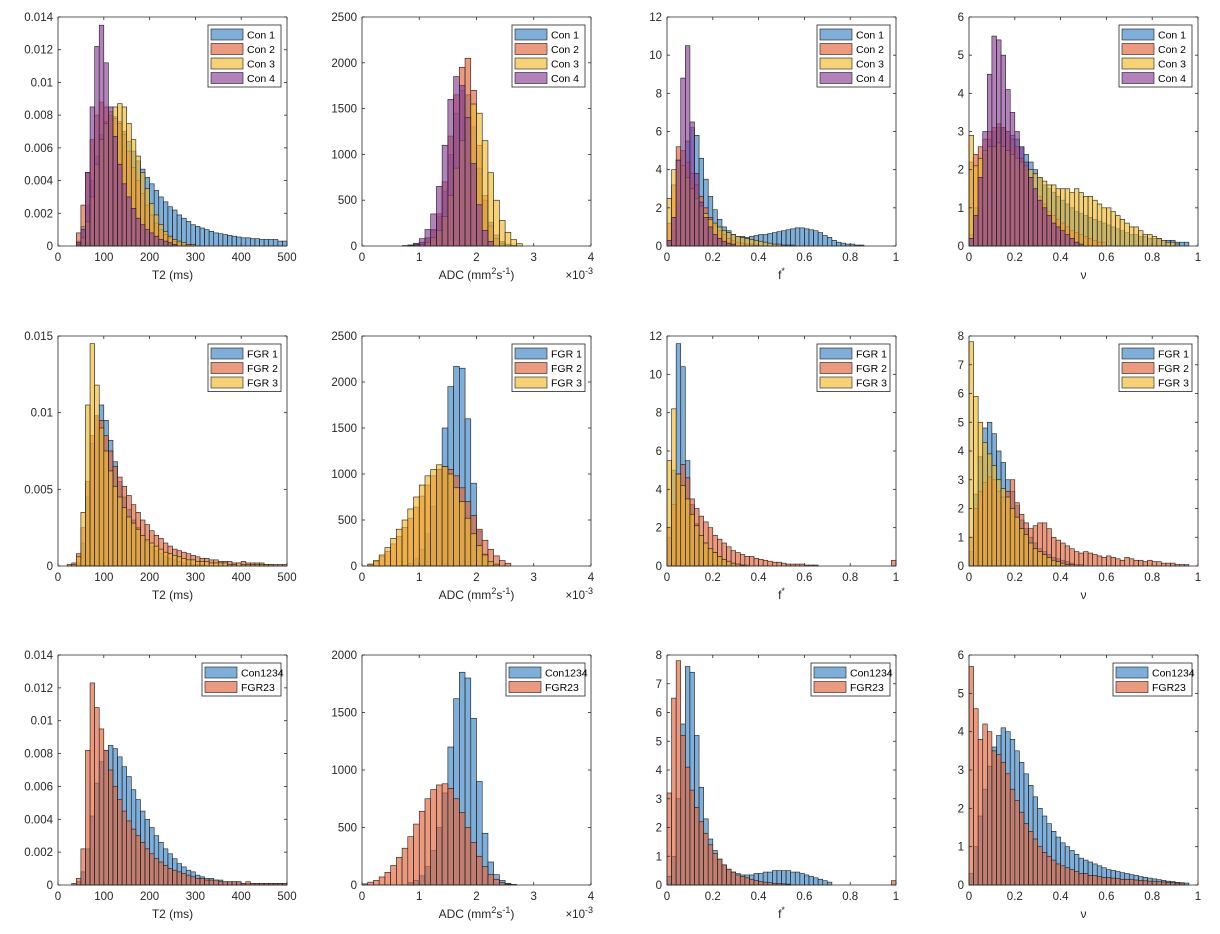  What do you see at coordinates (50, 886) in the screenshot?
I see `y-tick-label: 0` at bounding box center [50, 886].